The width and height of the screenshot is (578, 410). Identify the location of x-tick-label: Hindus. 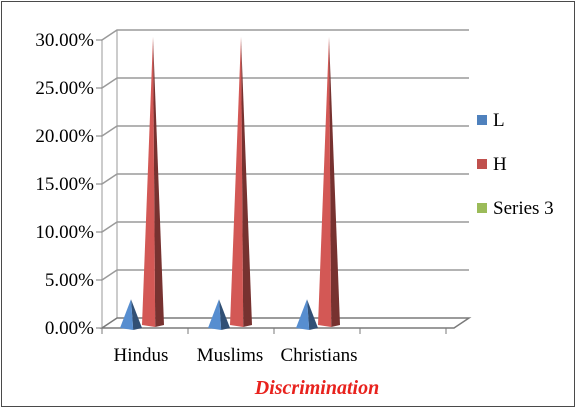
(141, 355).